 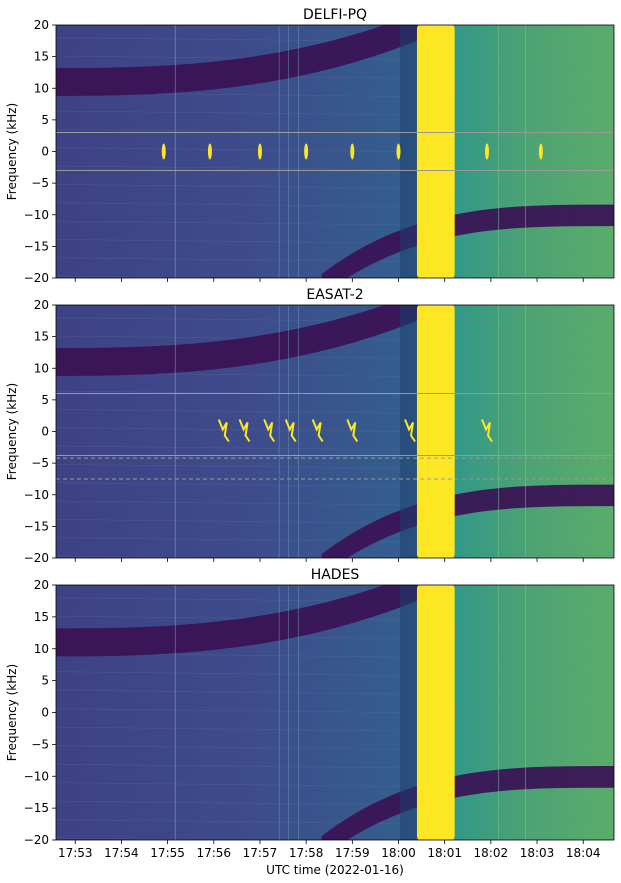 What do you see at coordinates (335, 575) in the screenshot?
I see `panel-title: HADES` at bounding box center [335, 575].